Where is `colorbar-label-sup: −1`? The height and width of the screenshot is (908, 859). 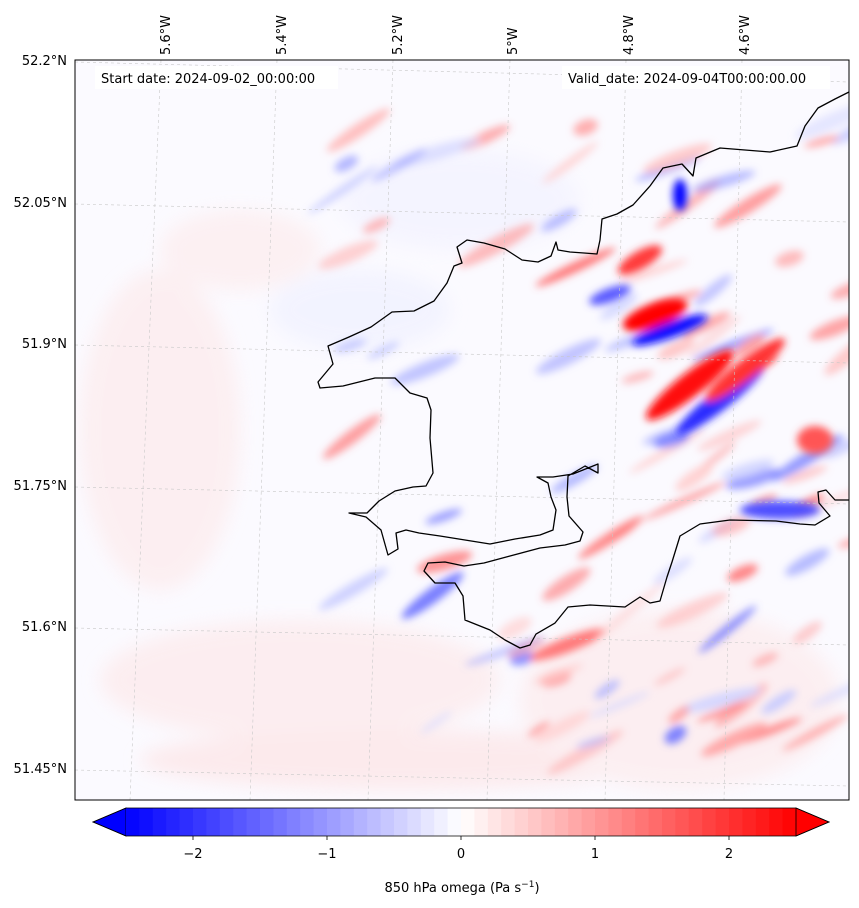 colorbar-label-sup: −1 is located at coordinates (527, 885).